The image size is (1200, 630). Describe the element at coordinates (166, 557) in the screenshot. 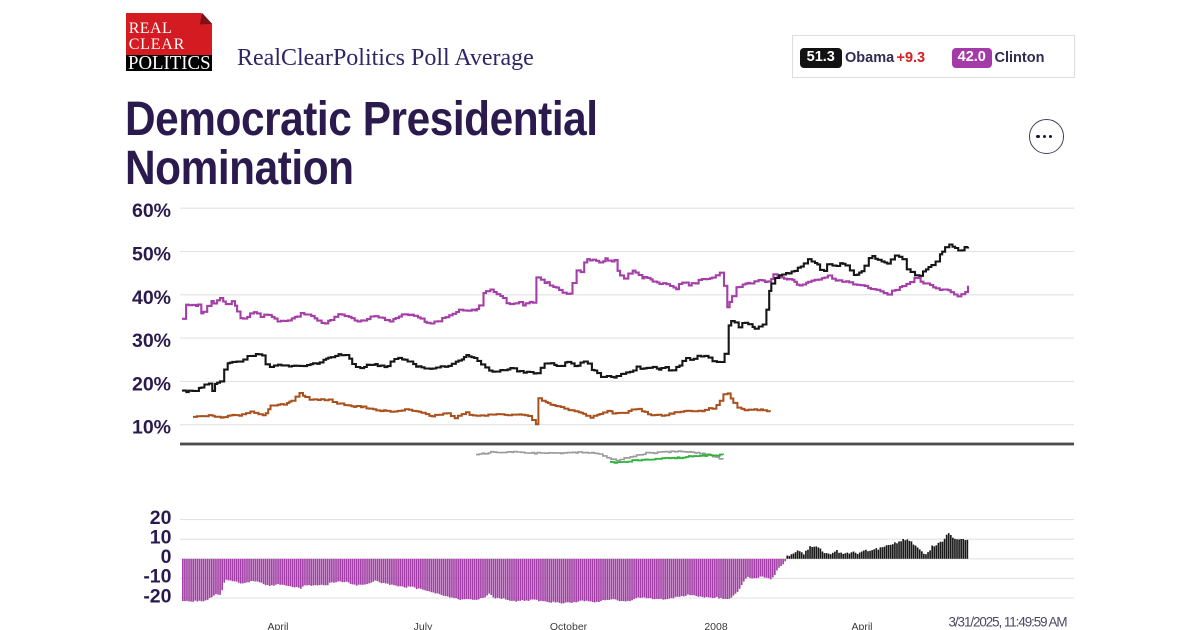

I see `svg-text: 0` at that location.